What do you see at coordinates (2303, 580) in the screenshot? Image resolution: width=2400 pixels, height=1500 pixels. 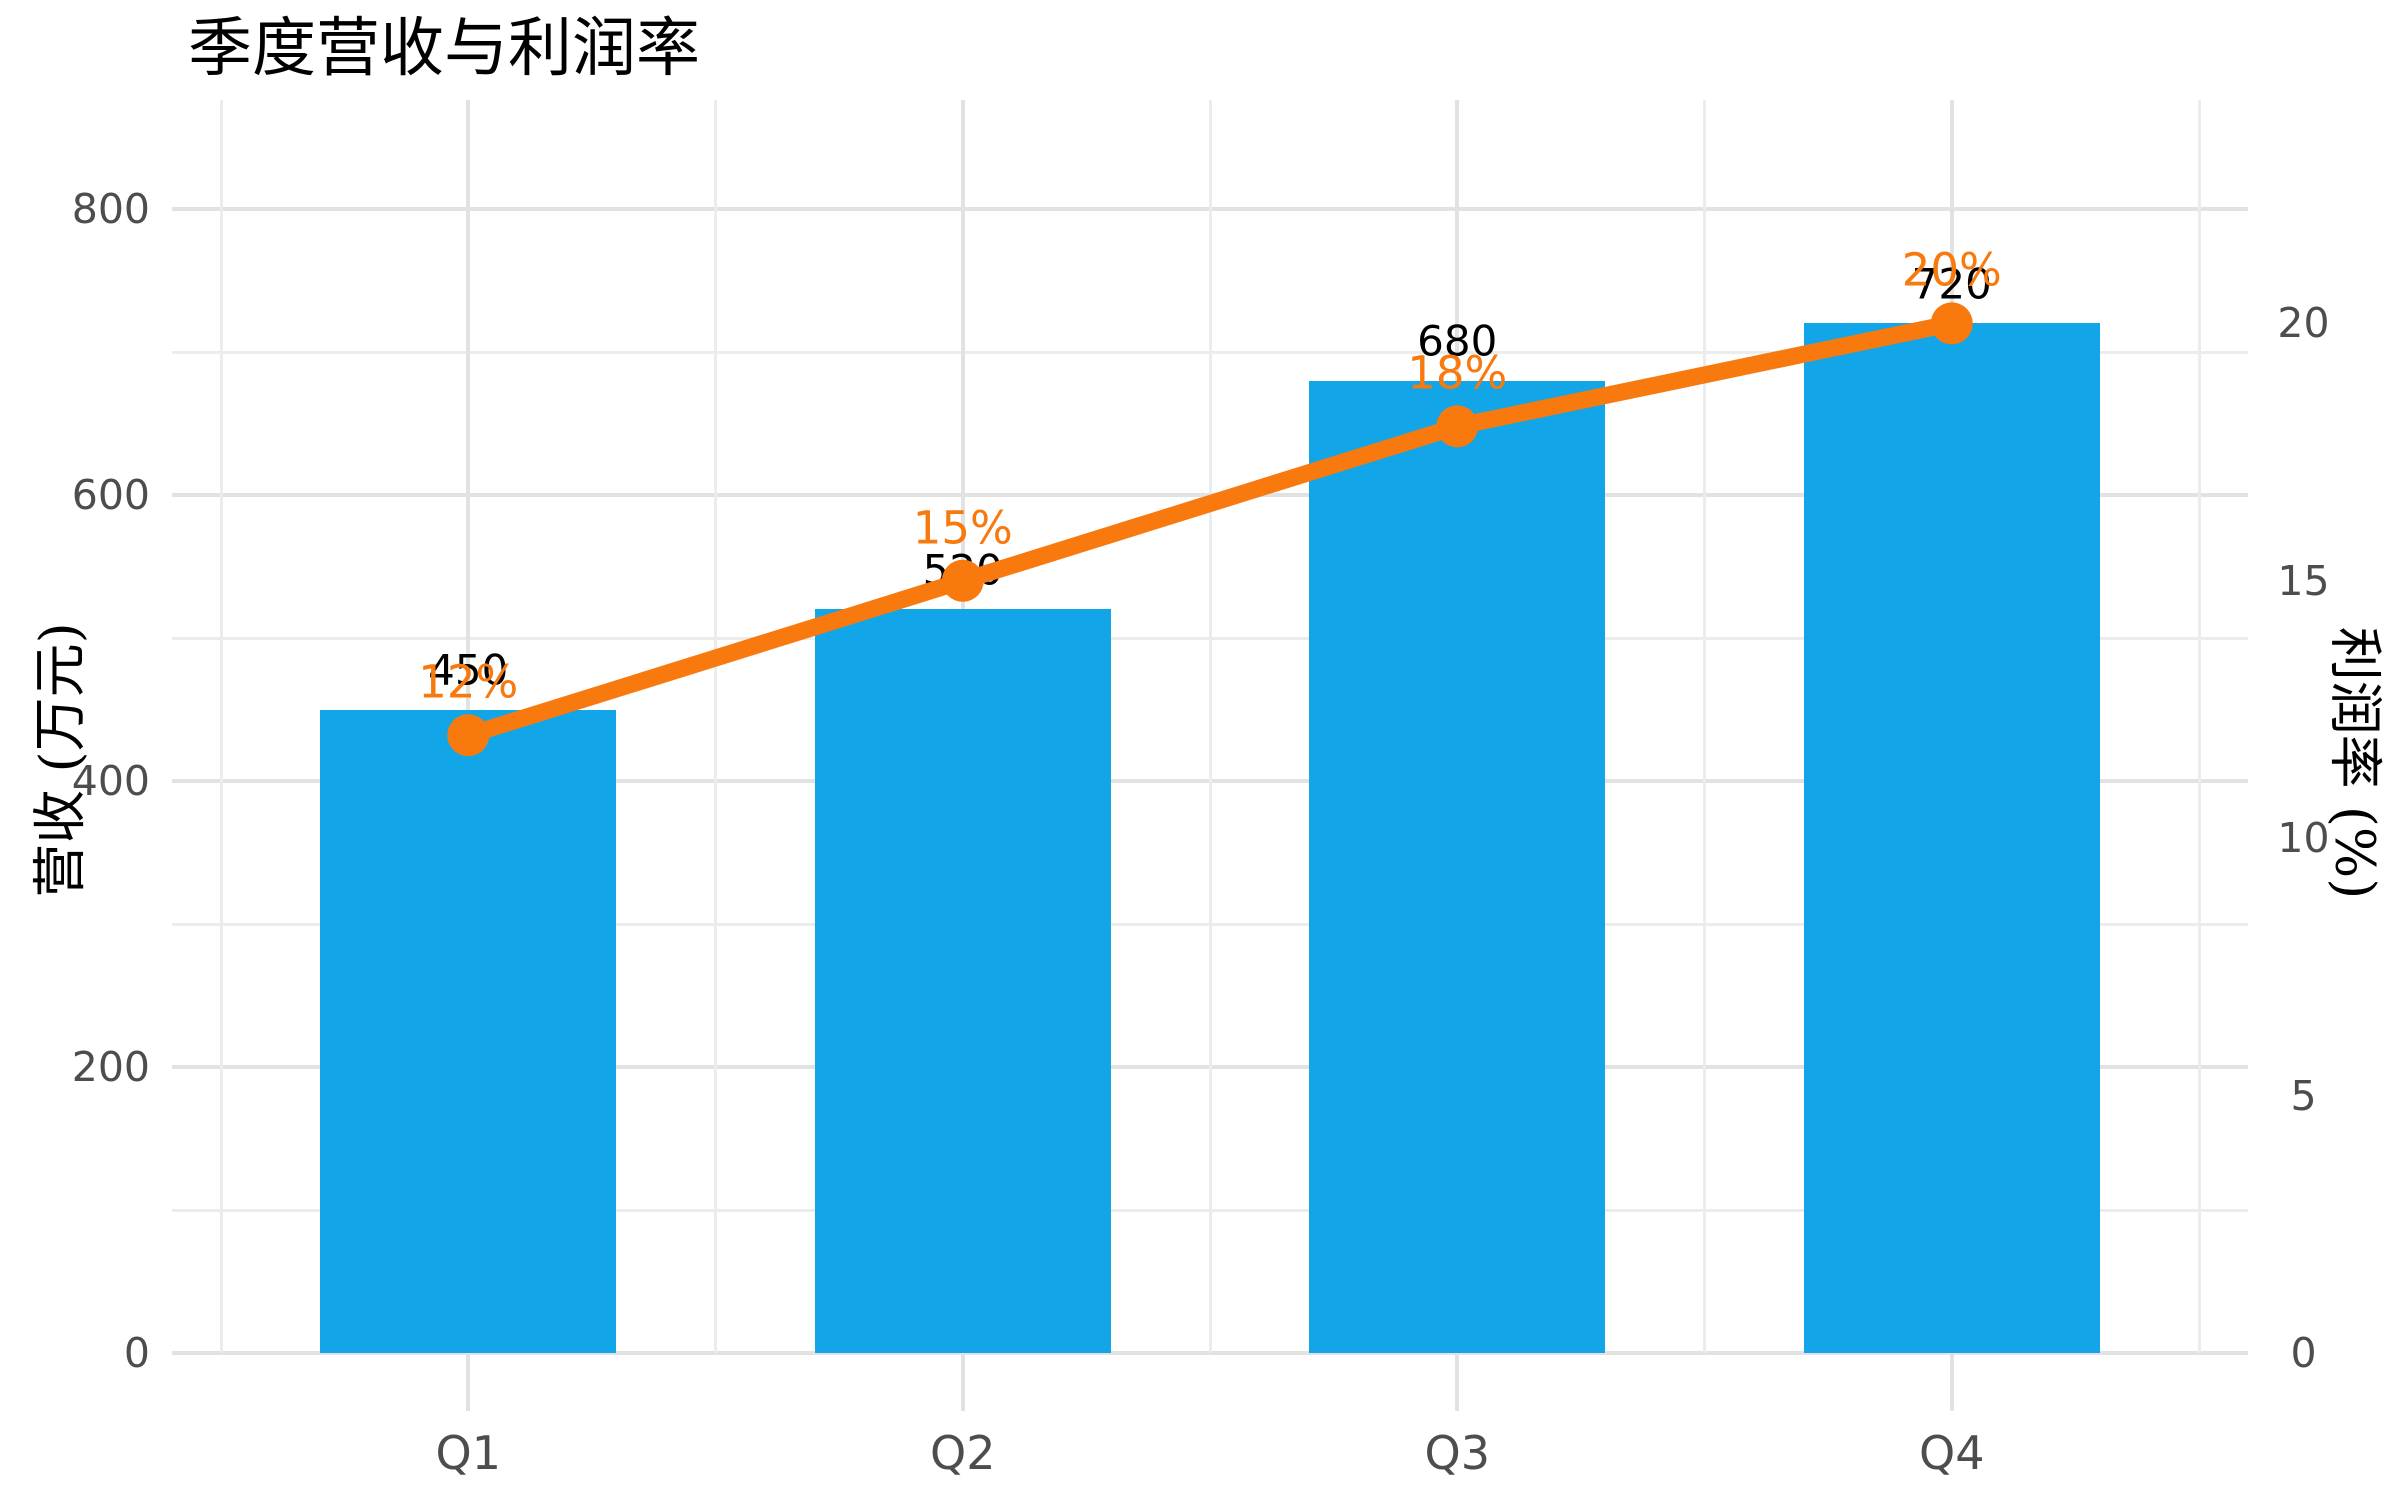 I see `y-right-tick-label: 15` at bounding box center [2303, 580].